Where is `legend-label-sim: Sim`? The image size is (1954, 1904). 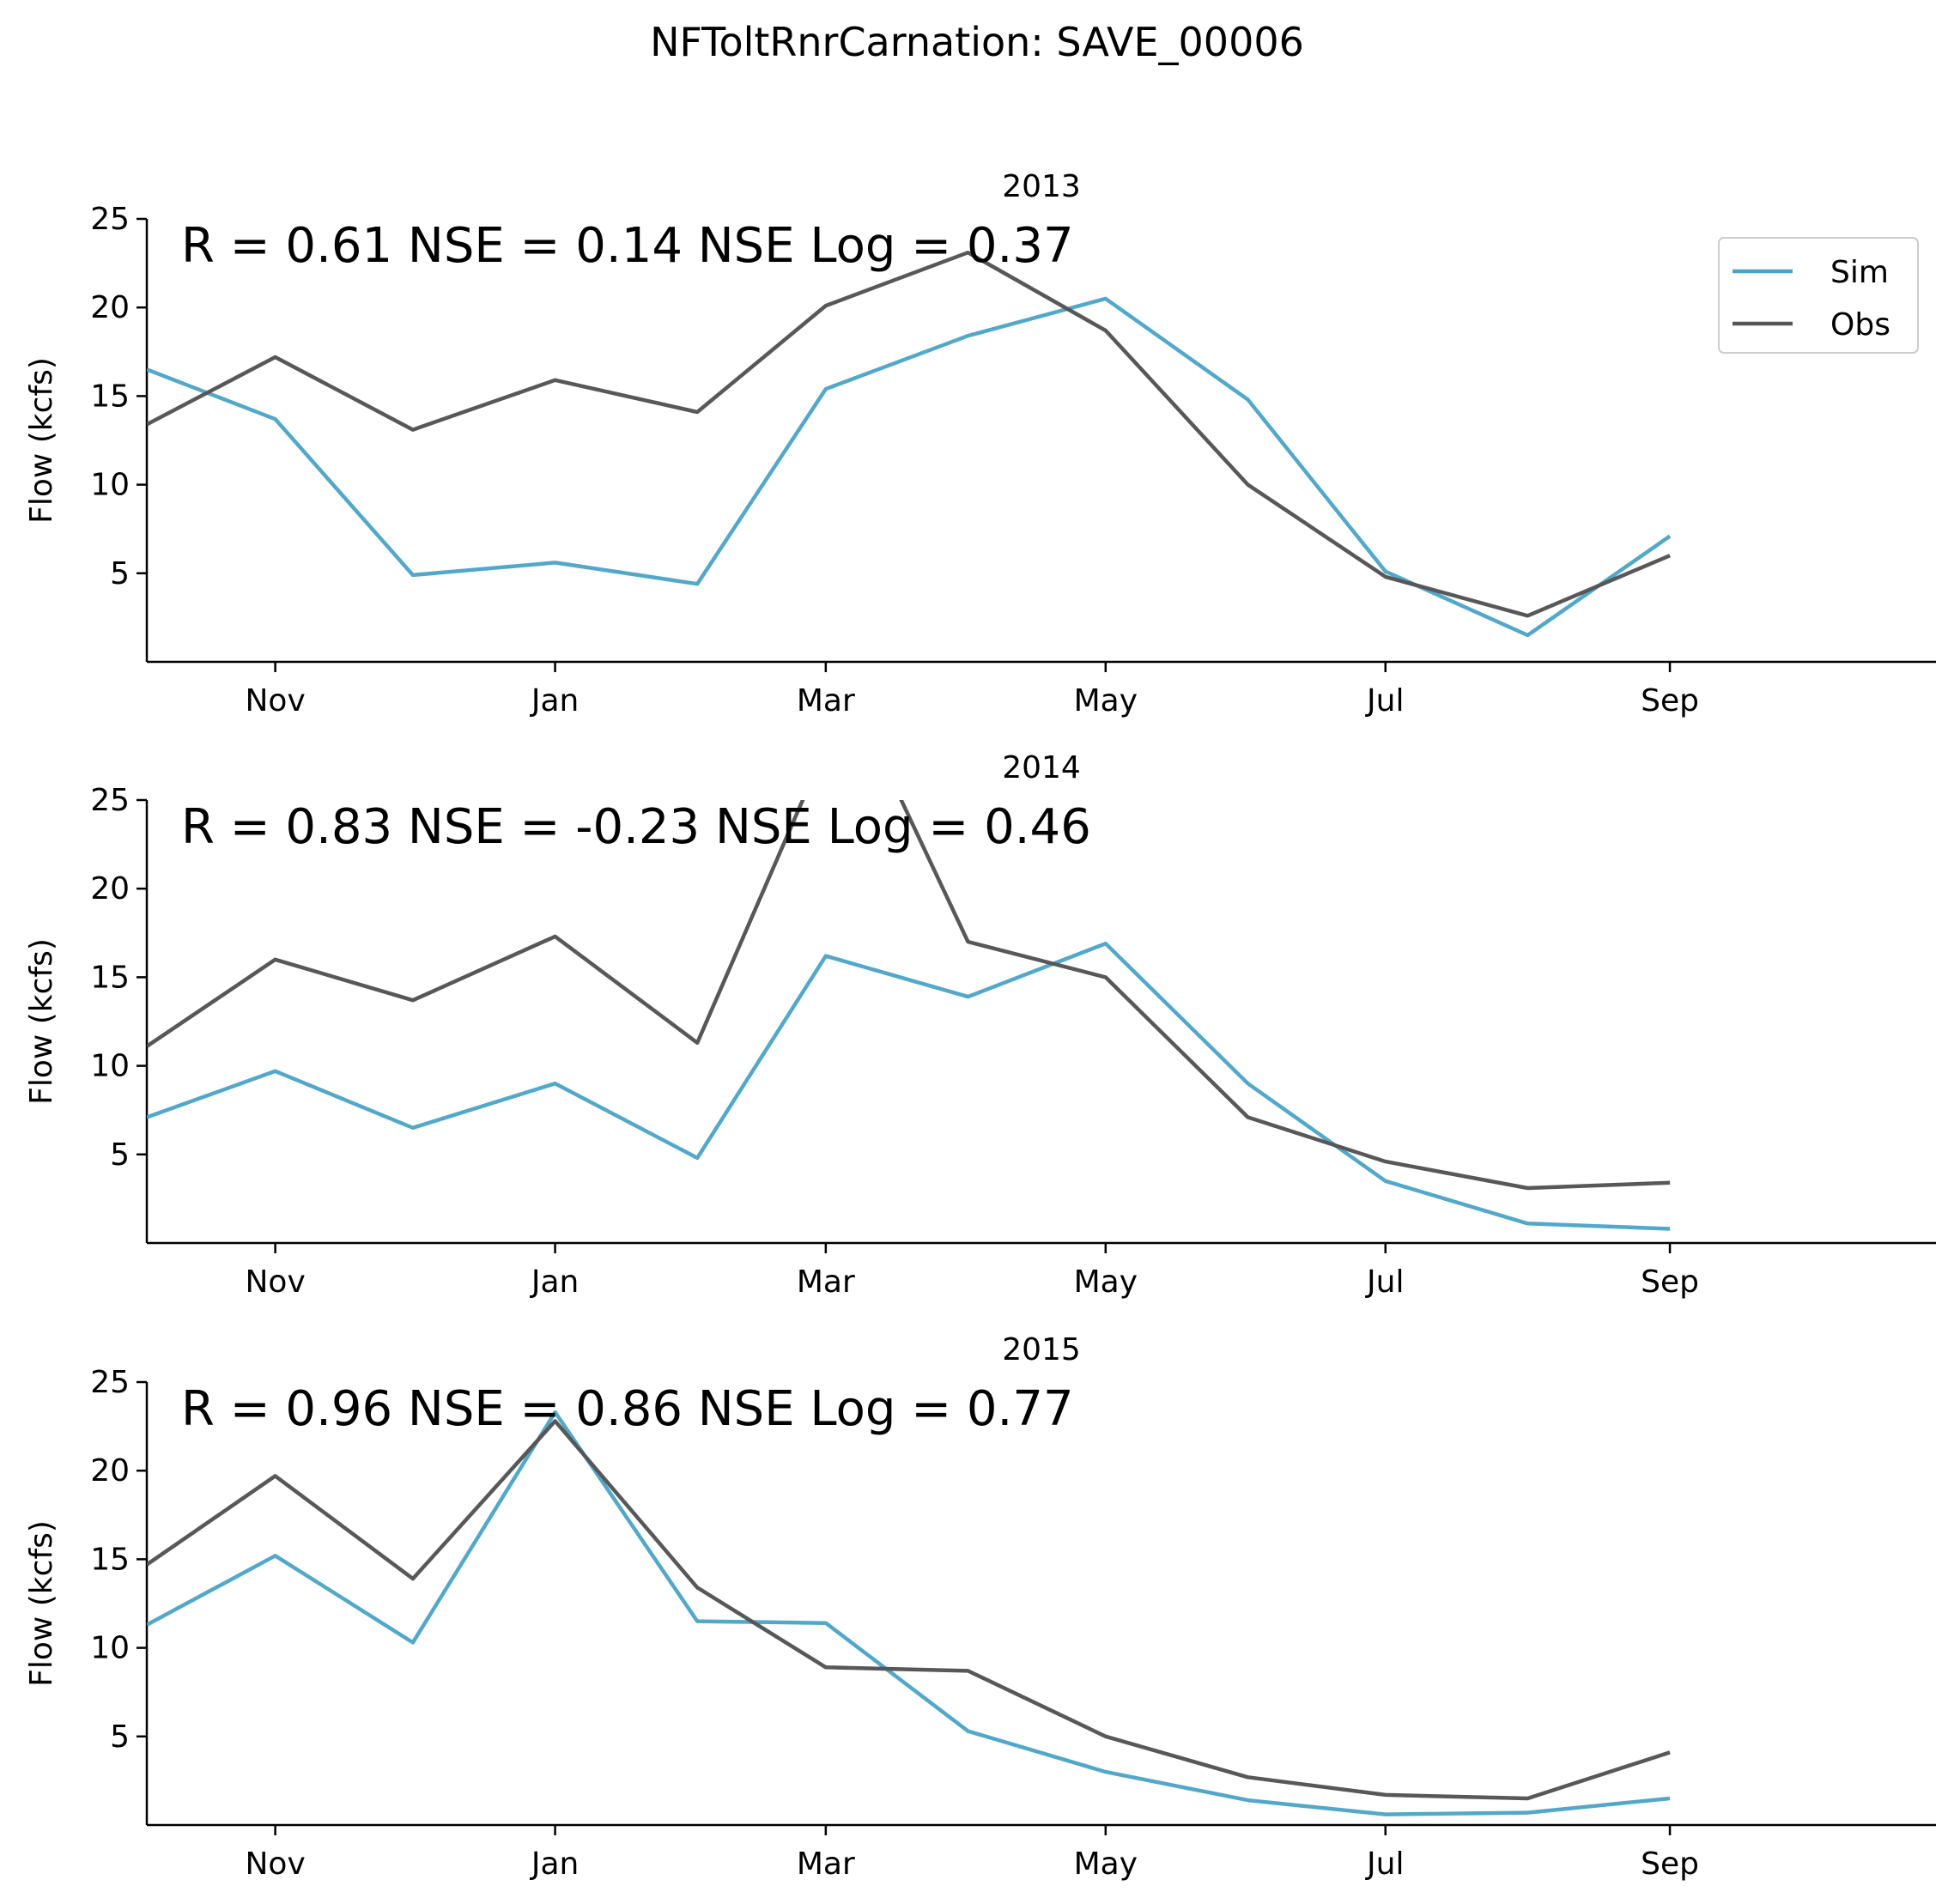 legend-label-sim: Sim is located at coordinates (1859, 272).